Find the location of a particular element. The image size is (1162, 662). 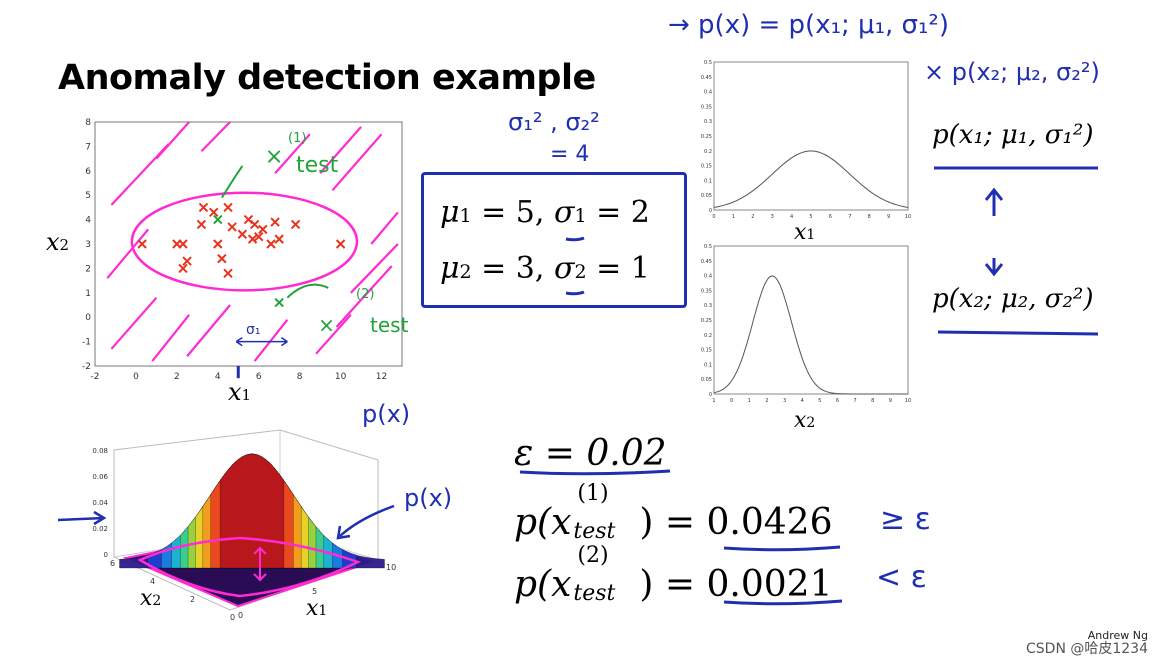

scatter-handwriting: ×× is located at coordinates (252, 250).